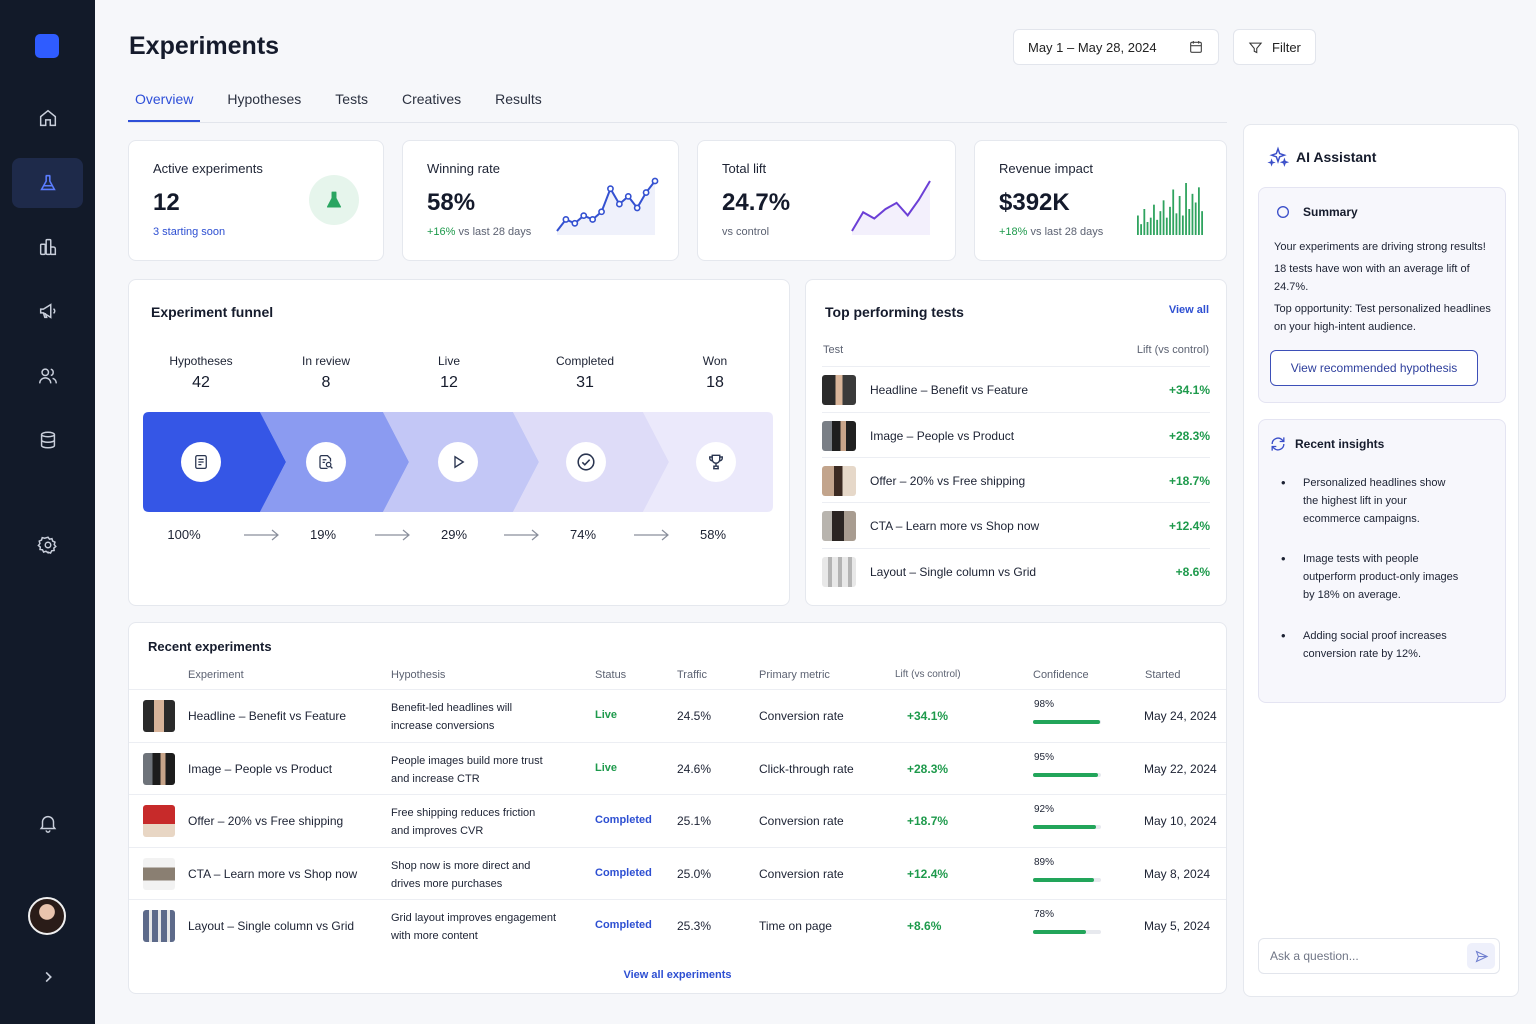 The width and height of the screenshot is (1536, 1024). I want to click on list-item: CTA – Learn more vs Shop now +12.4%, so click(1016, 525).